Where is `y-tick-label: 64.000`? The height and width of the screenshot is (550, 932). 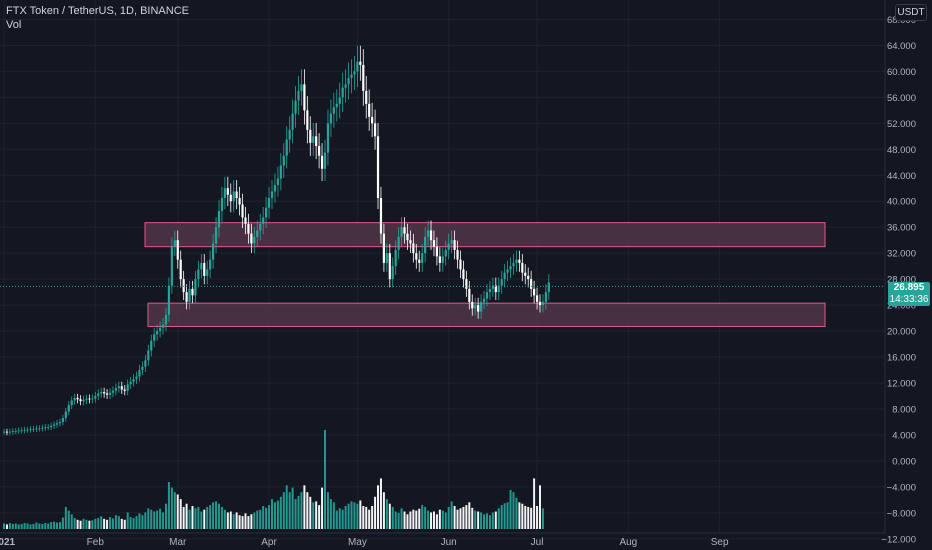
y-tick-label: 64.000 is located at coordinates (901, 46).